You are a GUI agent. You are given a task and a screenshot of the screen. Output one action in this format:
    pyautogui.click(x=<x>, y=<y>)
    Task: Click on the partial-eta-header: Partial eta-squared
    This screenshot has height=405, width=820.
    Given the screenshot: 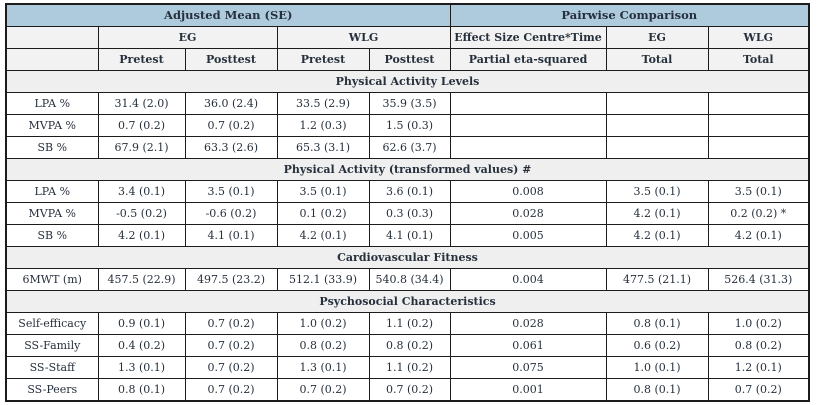 What is the action you would take?
    pyautogui.click(x=528, y=59)
    